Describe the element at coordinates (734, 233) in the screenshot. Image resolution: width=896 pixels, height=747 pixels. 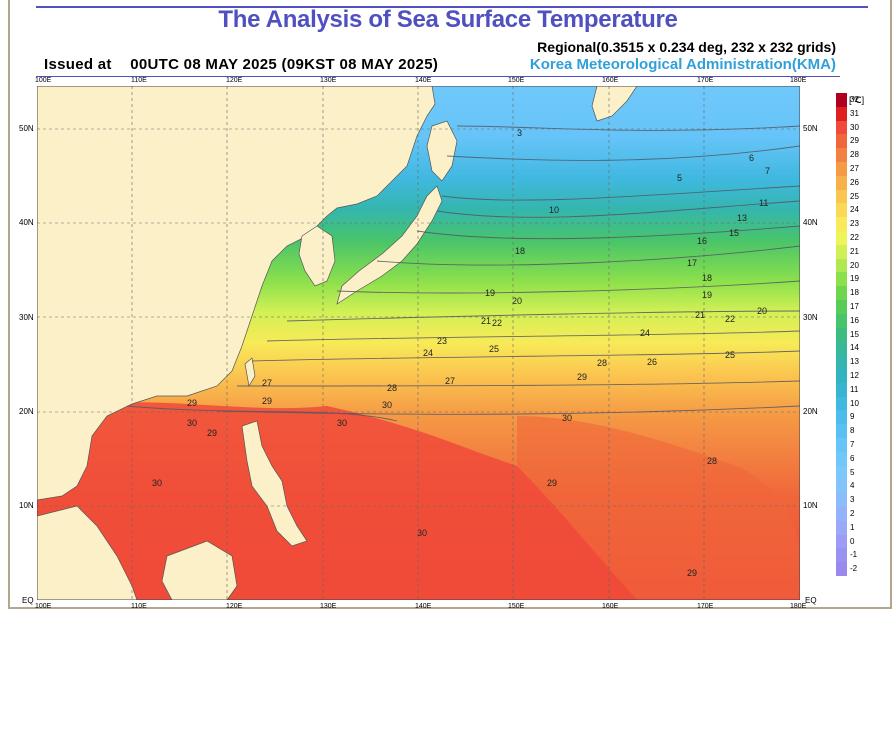
I see `contour-label: 15` at that location.